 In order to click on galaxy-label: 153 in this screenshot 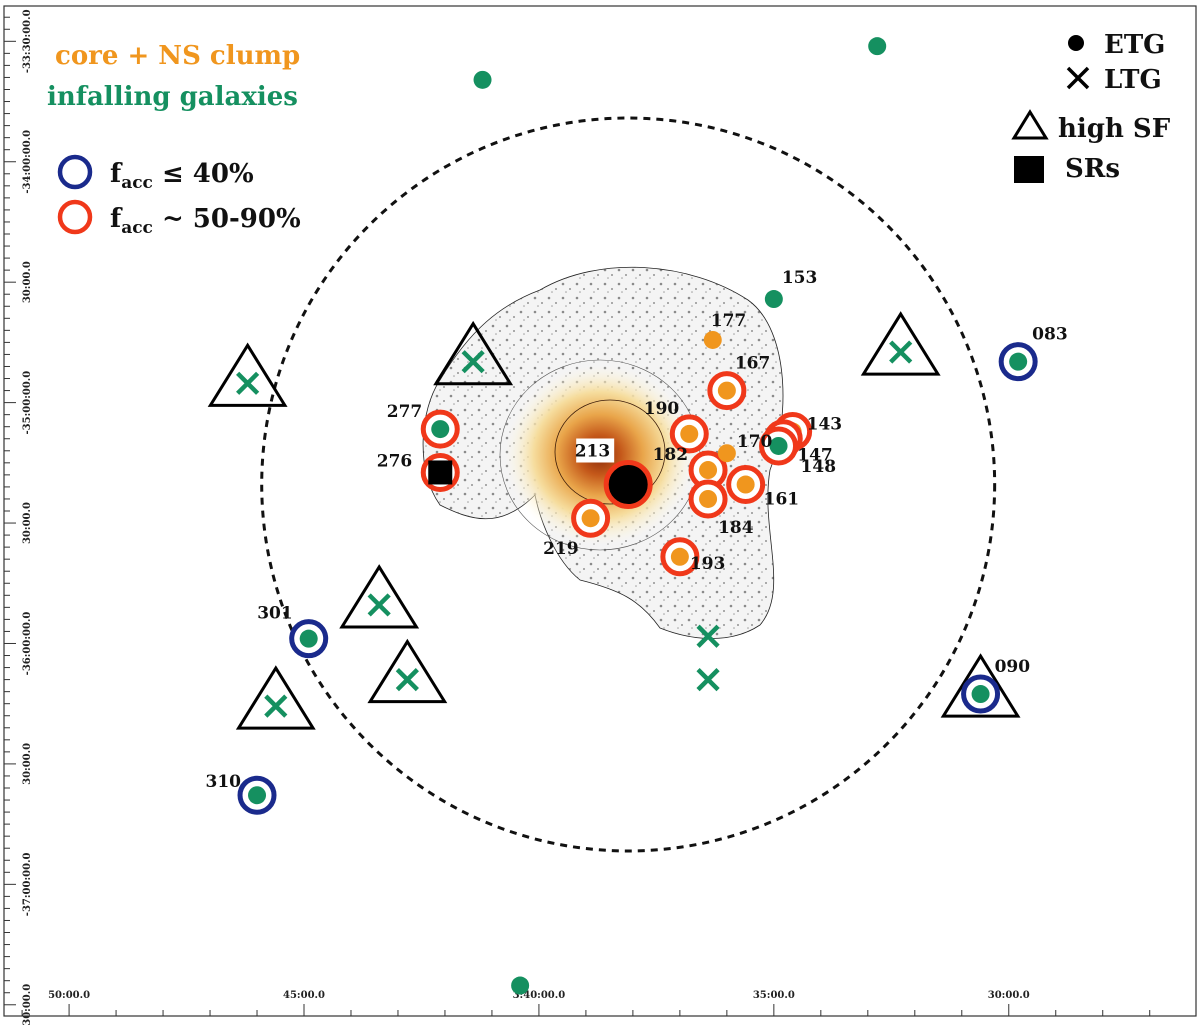, I will do `click(800, 278)`.